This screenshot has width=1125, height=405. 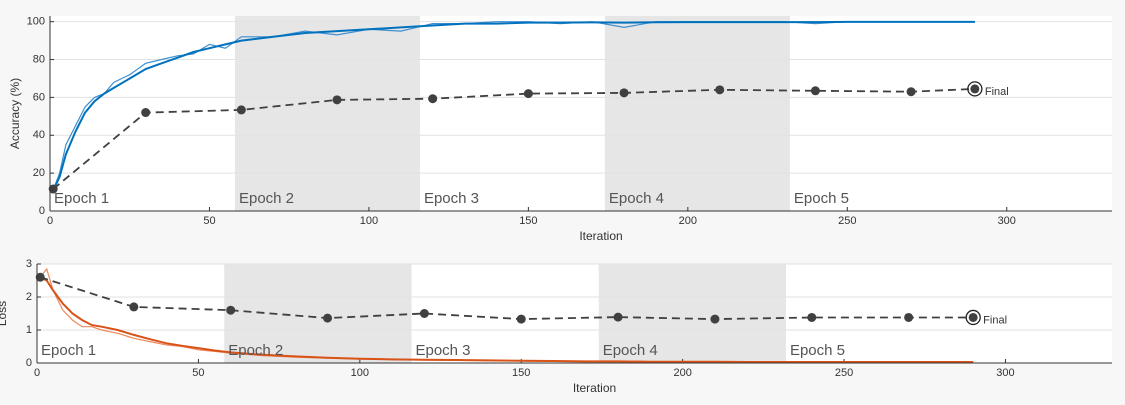 What do you see at coordinates (29, 330) in the screenshot?
I see `y-tick-label: 1` at bounding box center [29, 330].